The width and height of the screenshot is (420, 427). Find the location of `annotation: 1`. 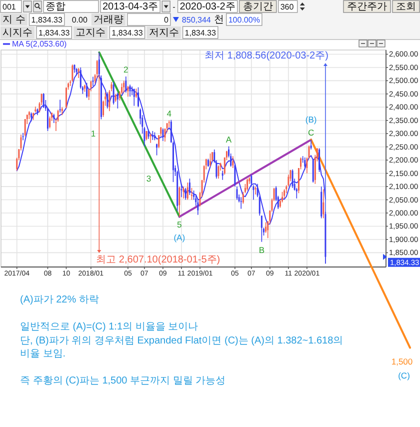

annotation: 1 is located at coordinates (93, 133).